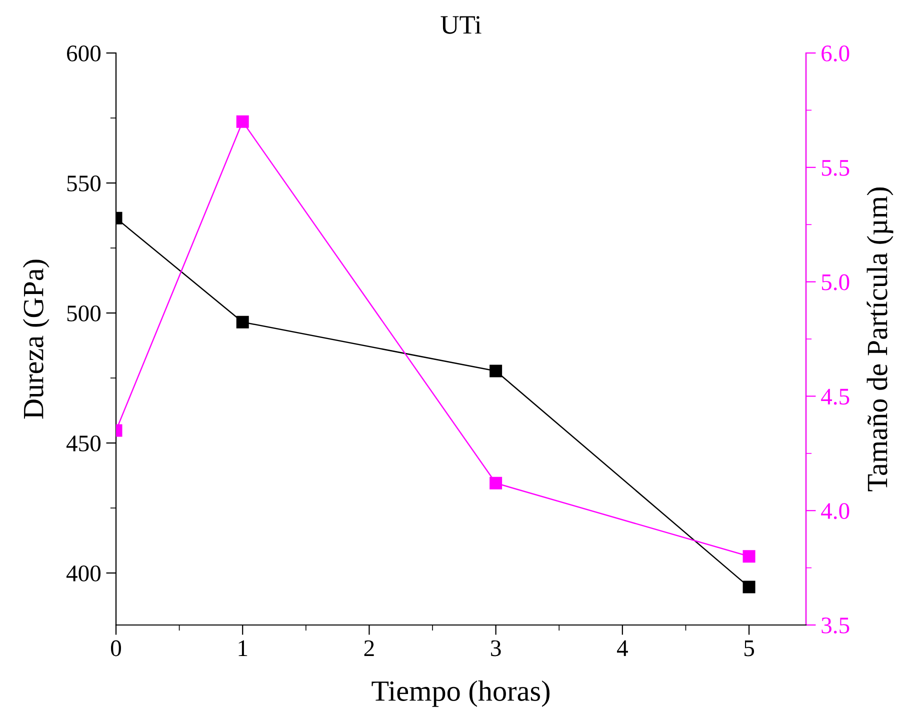 This screenshot has height=726, width=910. What do you see at coordinates (836, 168) in the screenshot?
I see `y2-tick-label: 5.5` at bounding box center [836, 168].